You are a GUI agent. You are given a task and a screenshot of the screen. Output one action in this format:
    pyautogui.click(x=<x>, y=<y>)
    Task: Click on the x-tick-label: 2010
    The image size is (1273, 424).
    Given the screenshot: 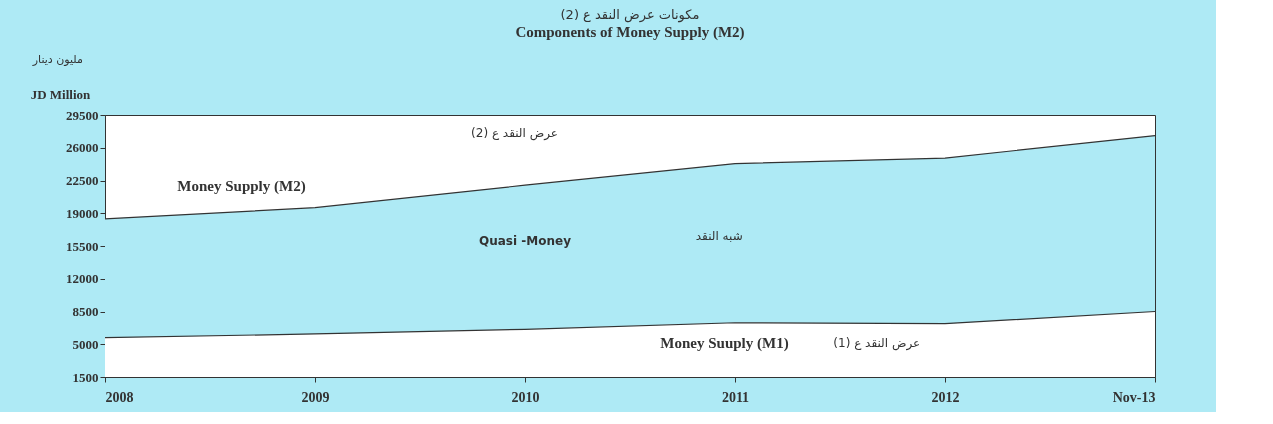 What is the action you would take?
    pyautogui.click(x=525, y=397)
    